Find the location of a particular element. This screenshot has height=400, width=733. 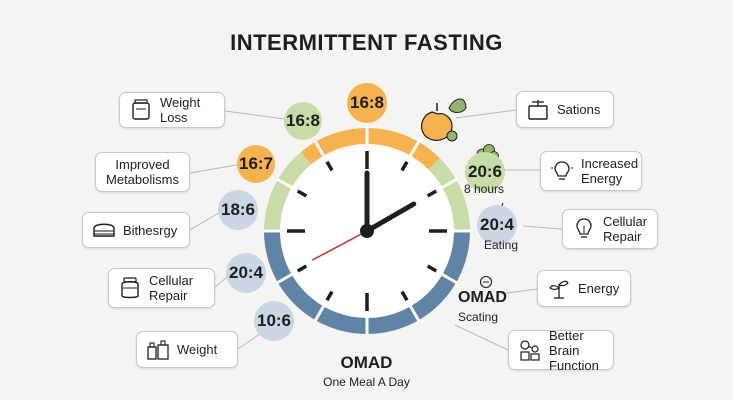

benefit-label: Better Brain Function is located at coordinates (574, 350).